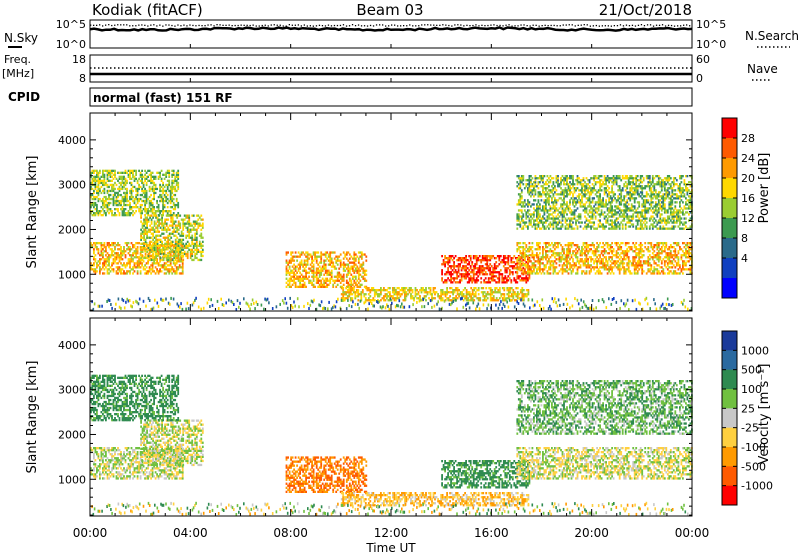  Describe the element at coordinates (703, 59) in the screenshot. I see `freq-right-tick-top: 60` at that location.